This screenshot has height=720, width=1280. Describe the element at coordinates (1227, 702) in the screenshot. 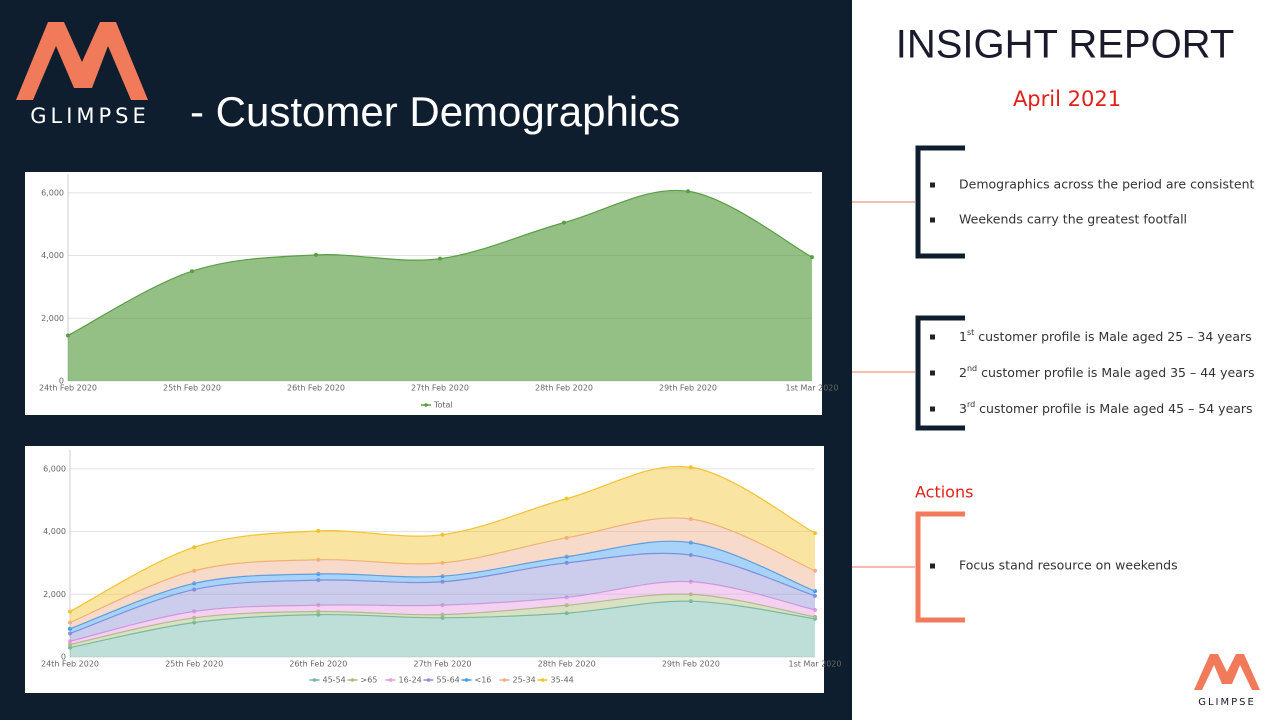

I see `logo-text: GLIMPSE` at that location.